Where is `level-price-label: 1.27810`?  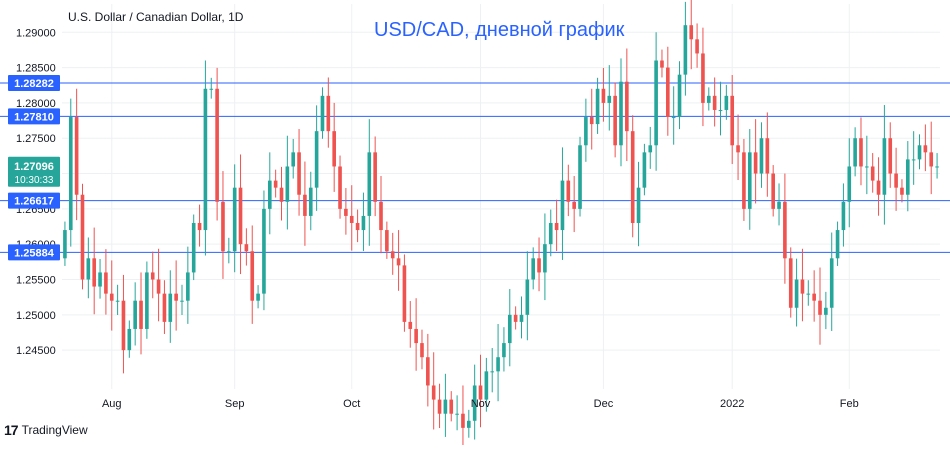 level-price-label: 1.27810 is located at coordinates (34, 117).